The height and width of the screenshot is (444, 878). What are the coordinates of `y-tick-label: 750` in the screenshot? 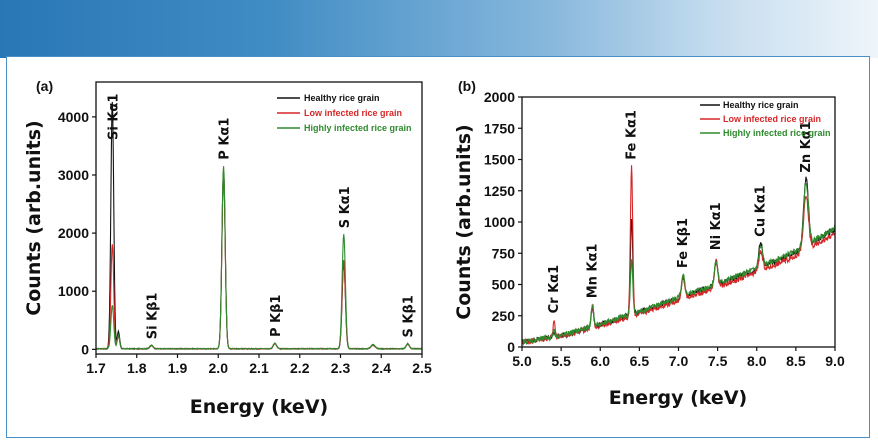 It's located at (504, 253).